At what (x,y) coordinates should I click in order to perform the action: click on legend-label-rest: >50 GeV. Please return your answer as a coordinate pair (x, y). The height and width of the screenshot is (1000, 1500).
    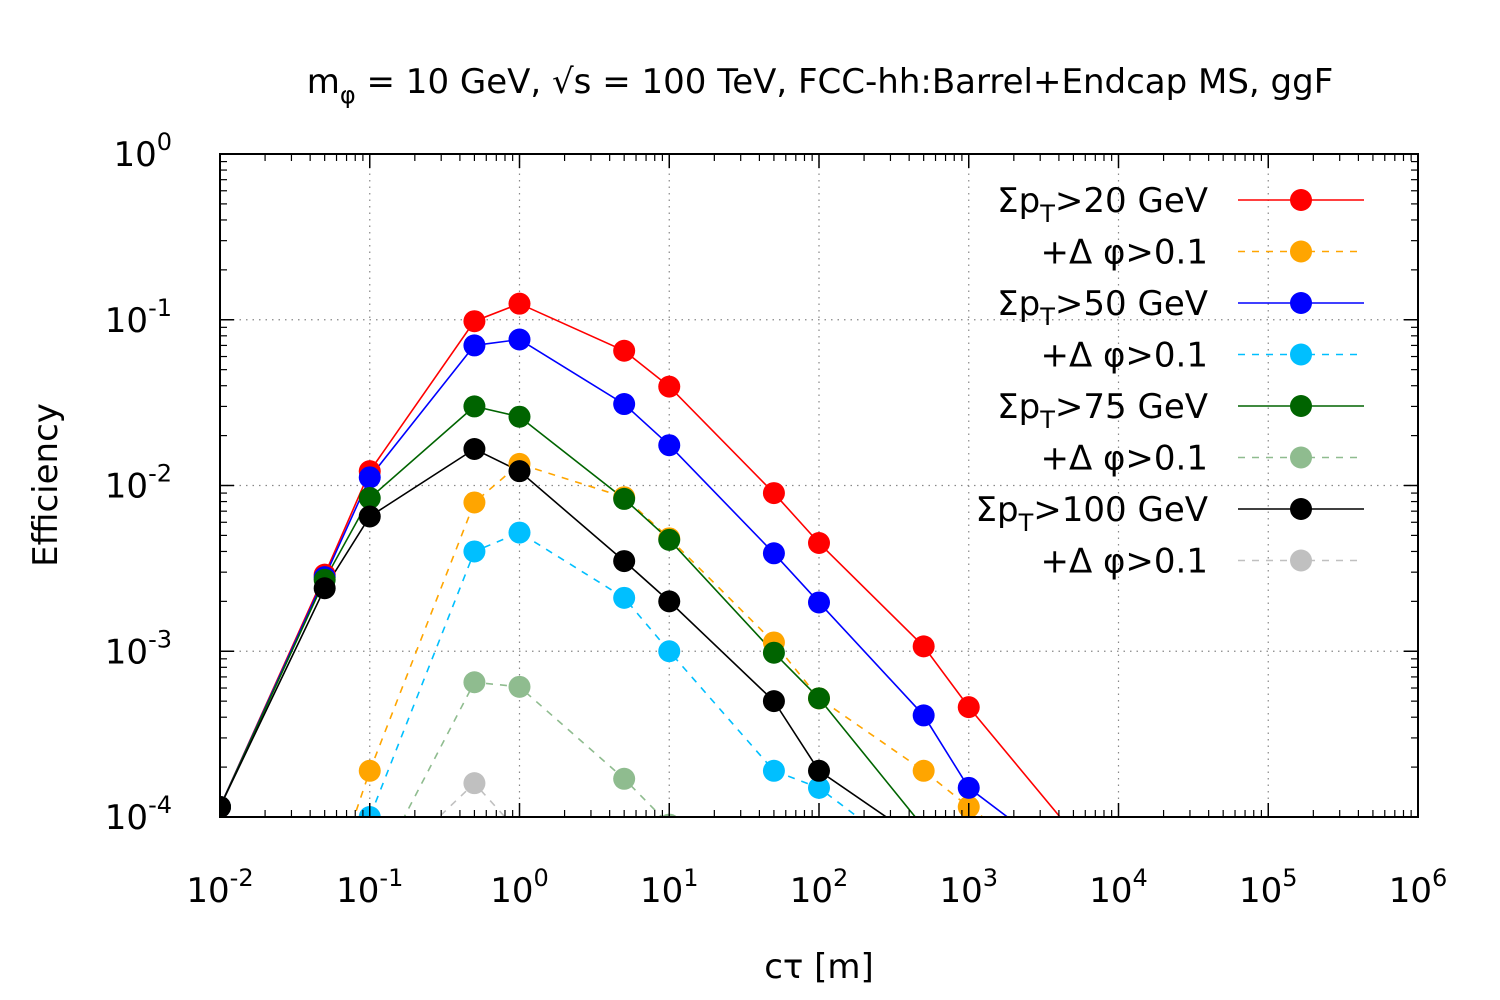
    Looking at the image, I should click on (1131, 304).